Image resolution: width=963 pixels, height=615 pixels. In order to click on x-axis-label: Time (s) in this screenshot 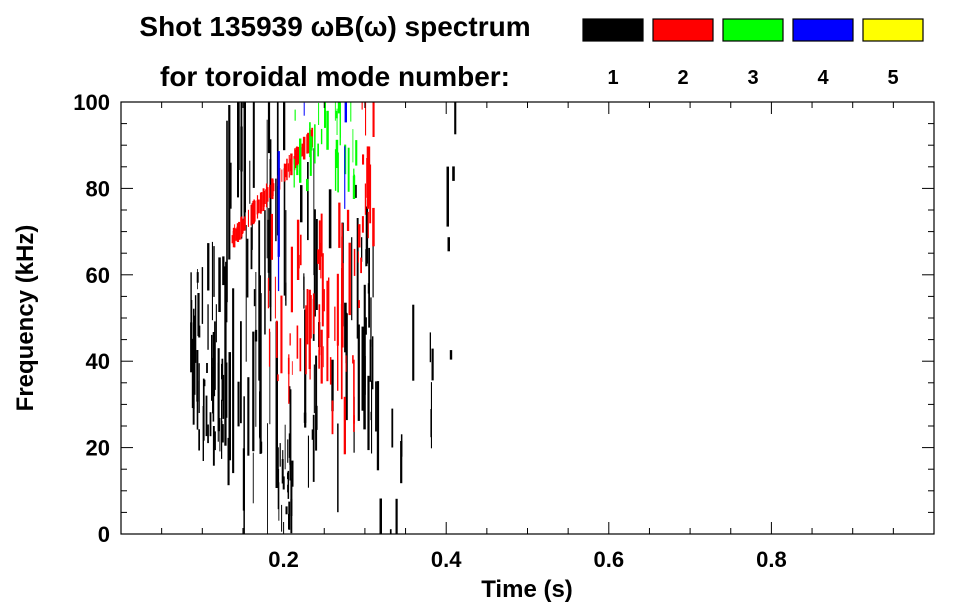, I will do `click(527, 589)`.